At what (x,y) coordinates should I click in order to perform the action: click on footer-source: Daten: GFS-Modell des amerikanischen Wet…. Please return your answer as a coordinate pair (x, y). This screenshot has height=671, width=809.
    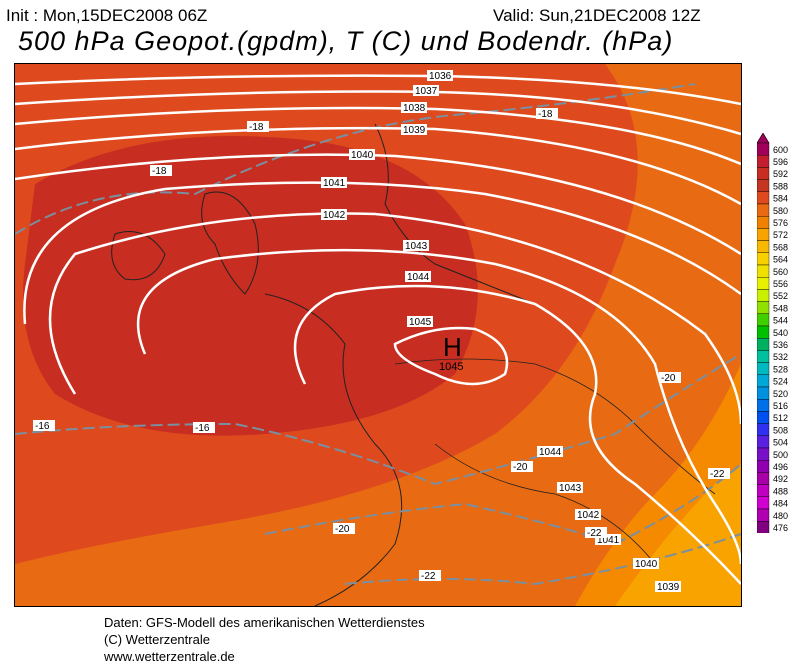
    Looking at the image, I should click on (264, 622).